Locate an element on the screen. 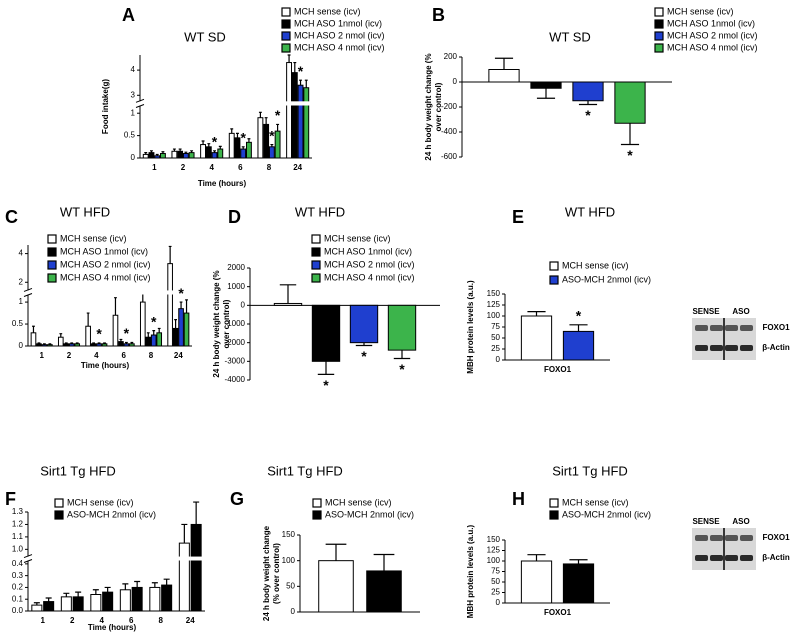 The height and width of the screenshot is (634, 799). x-tick-label: 24 is located at coordinates (178, 355).